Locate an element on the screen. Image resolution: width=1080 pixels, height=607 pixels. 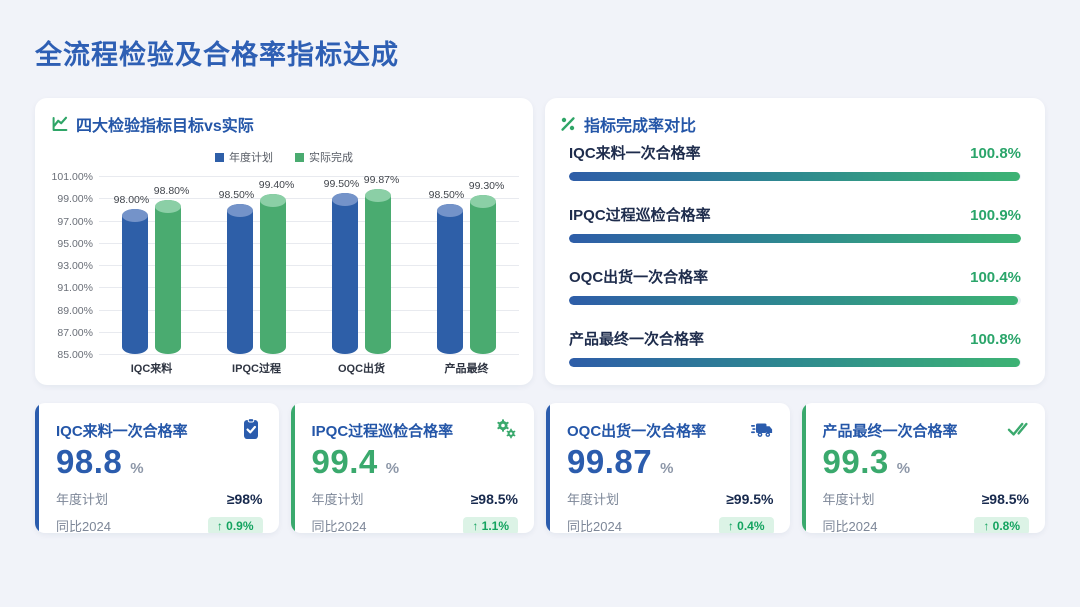
progress-label: IQC来料一次合格率 is located at coordinates (635, 153).